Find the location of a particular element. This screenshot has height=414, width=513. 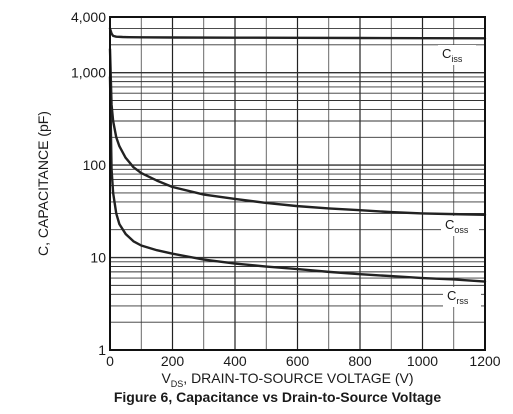

series-label-ciss: Ciss is located at coordinates (457, 55).